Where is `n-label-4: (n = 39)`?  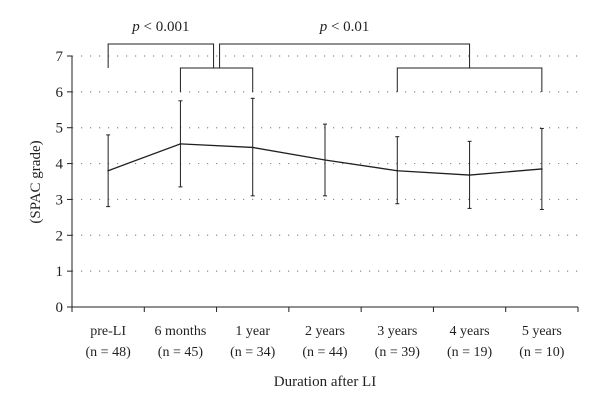 n-label-4: (n = 39) is located at coordinates (398, 352).